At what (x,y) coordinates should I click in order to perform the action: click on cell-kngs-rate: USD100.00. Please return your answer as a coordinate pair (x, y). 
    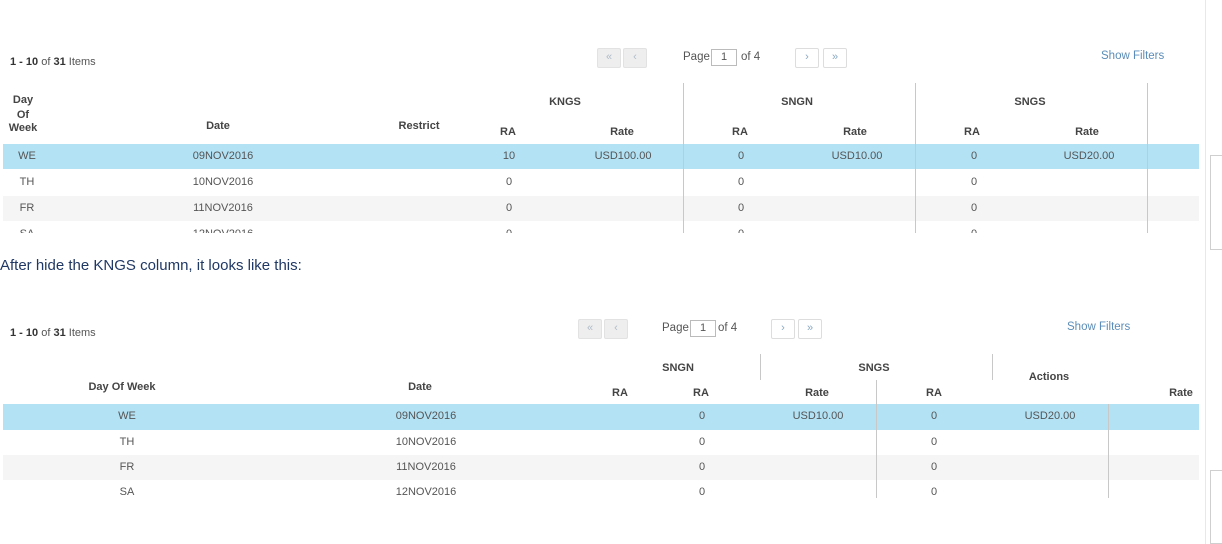
    Looking at the image, I should click on (623, 156).